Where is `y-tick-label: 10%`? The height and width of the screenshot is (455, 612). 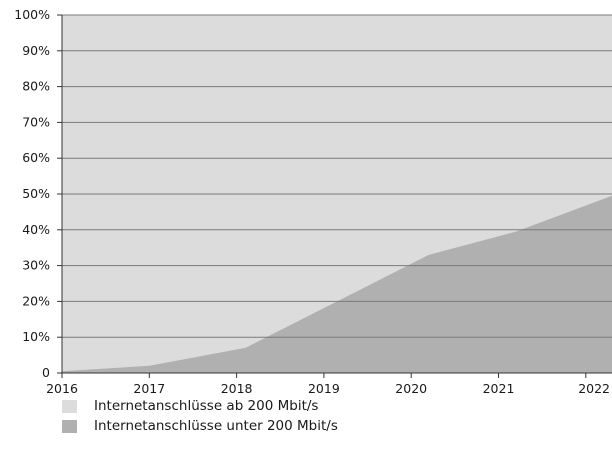
y-tick-label: 10% is located at coordinates (36, 336).